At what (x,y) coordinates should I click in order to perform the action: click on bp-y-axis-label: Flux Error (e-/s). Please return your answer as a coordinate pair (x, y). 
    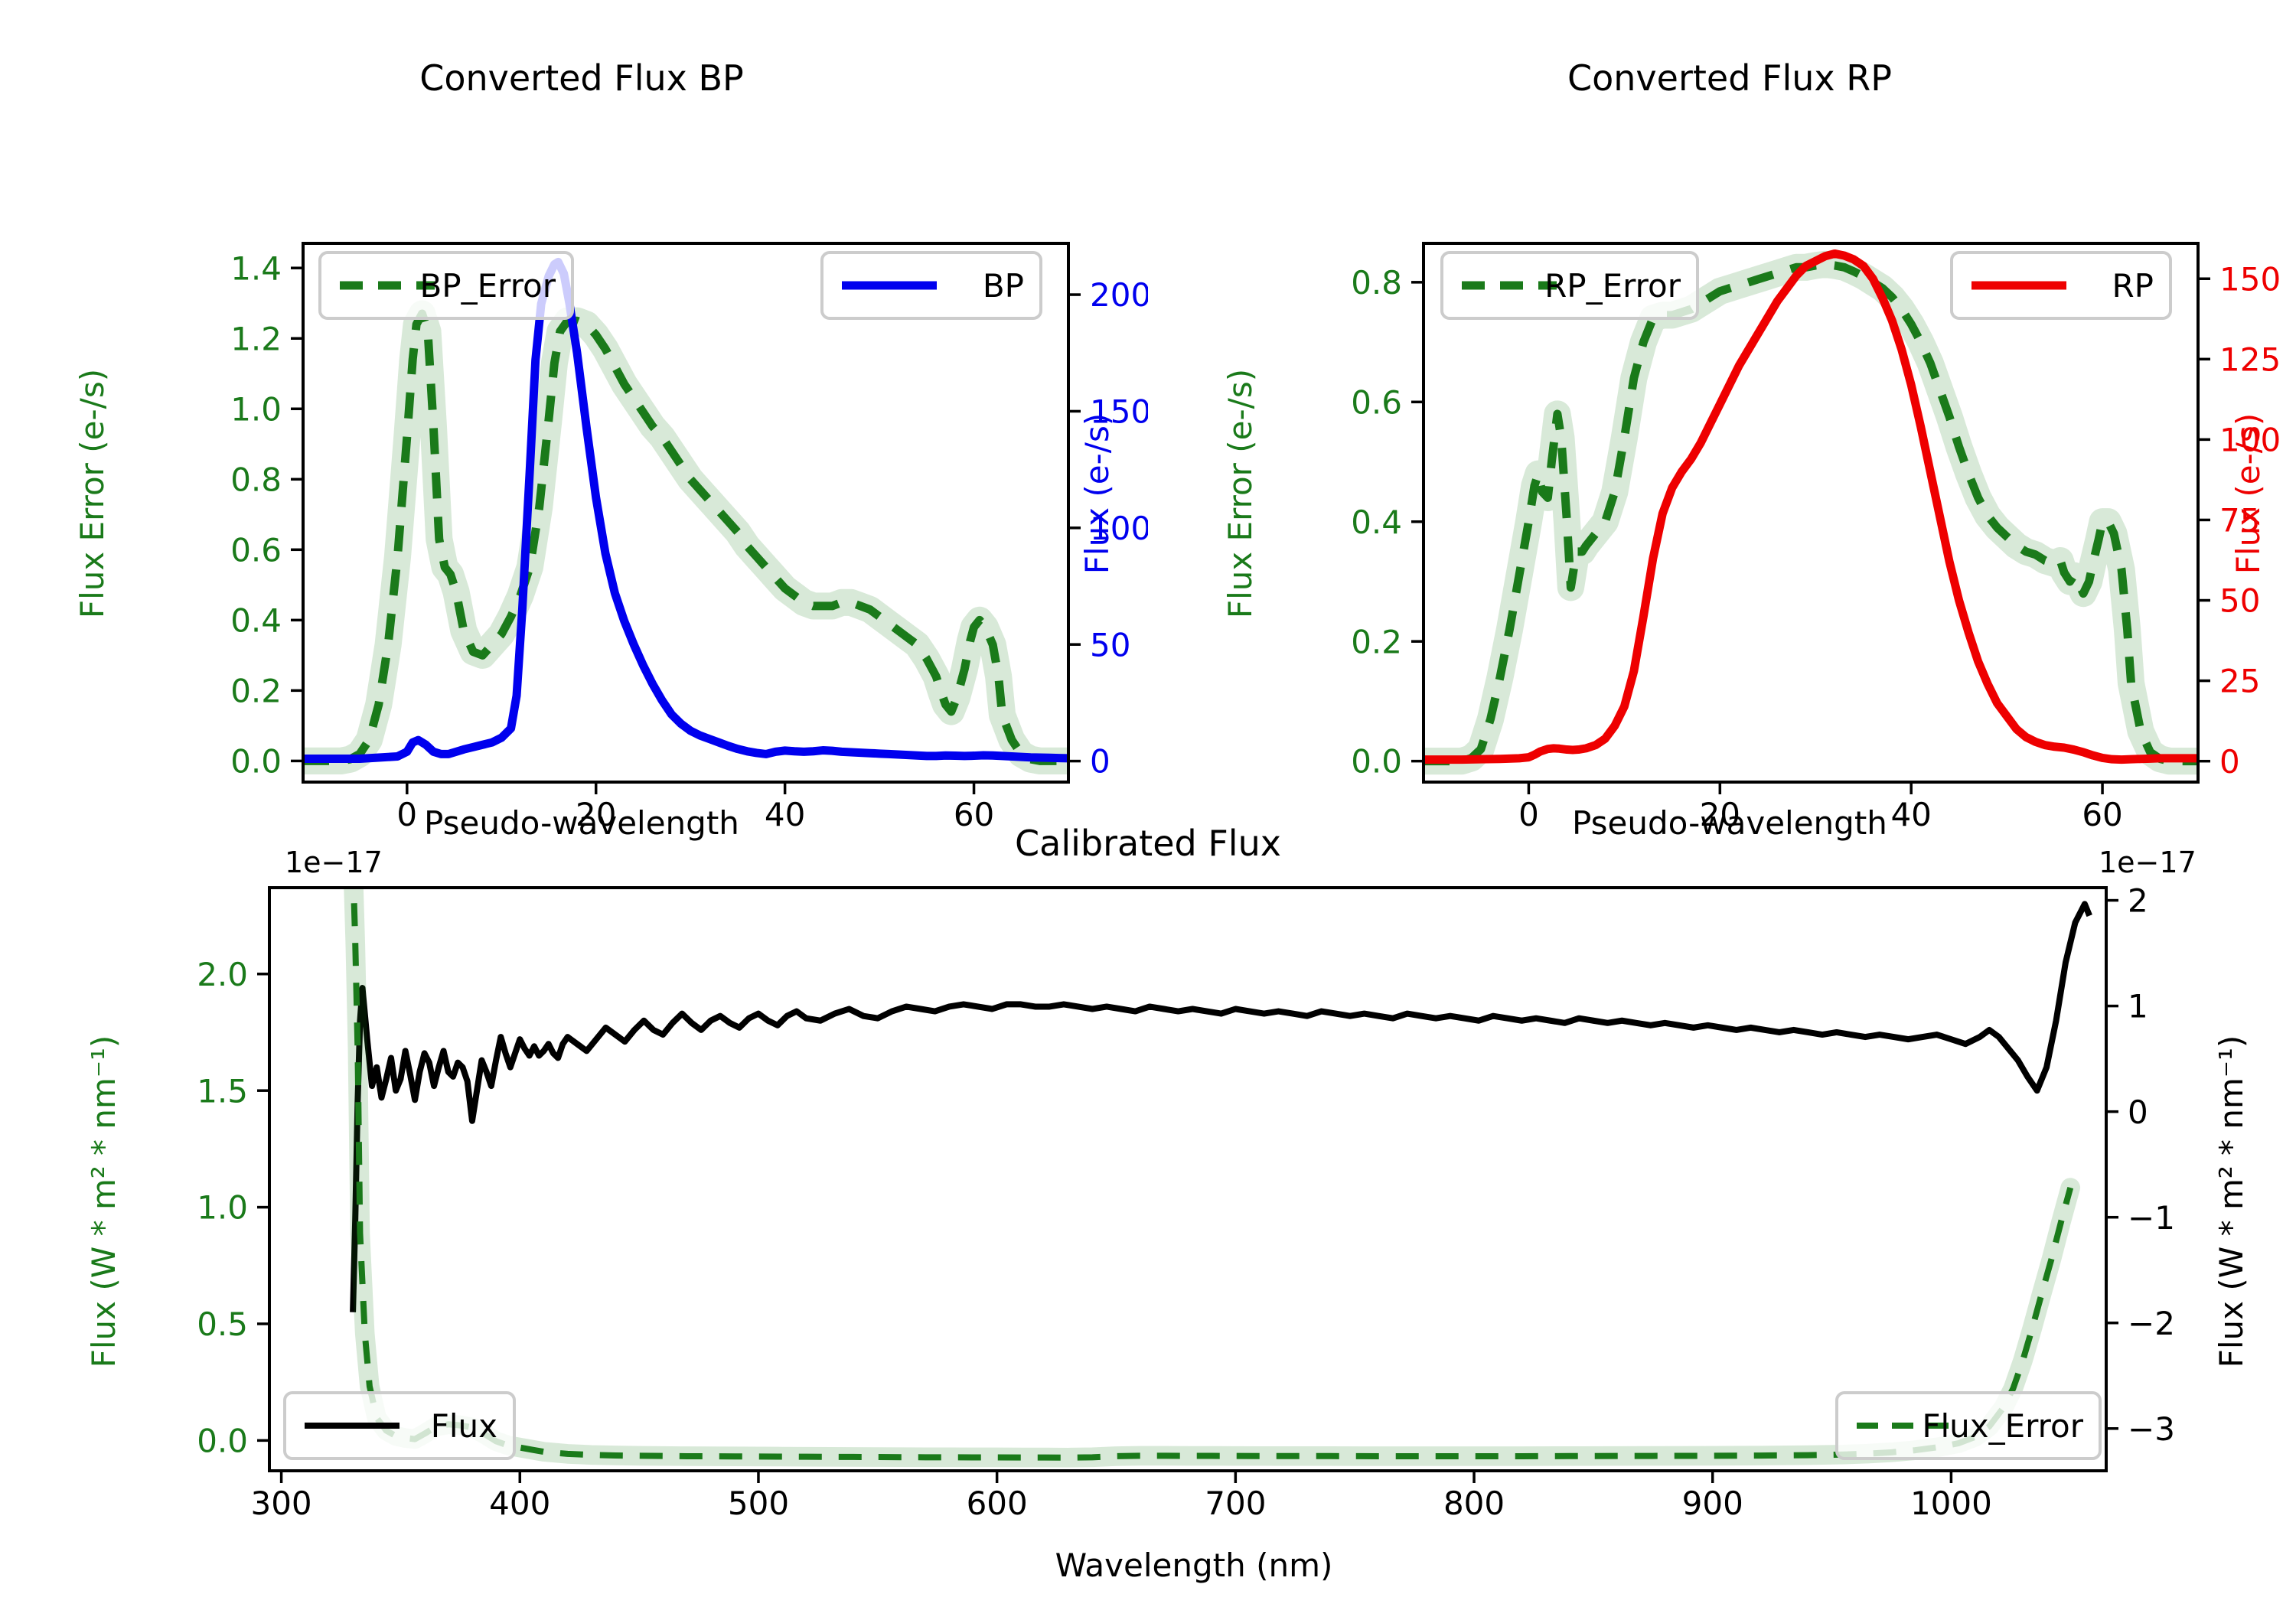
    Looking at the image, I should click on (92, 494).